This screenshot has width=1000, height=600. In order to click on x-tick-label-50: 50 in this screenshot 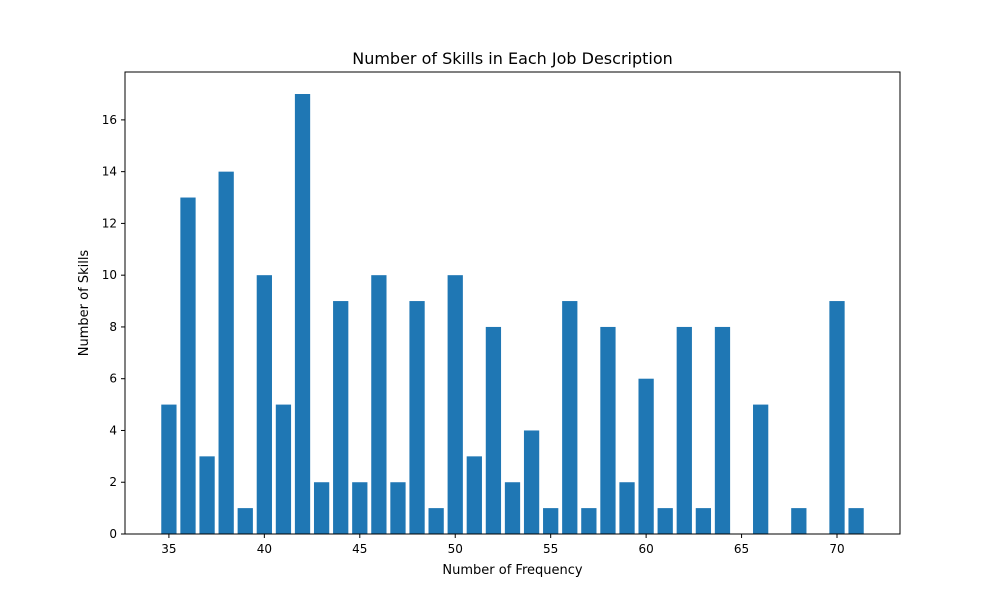, I will do `click(455, 549)`.